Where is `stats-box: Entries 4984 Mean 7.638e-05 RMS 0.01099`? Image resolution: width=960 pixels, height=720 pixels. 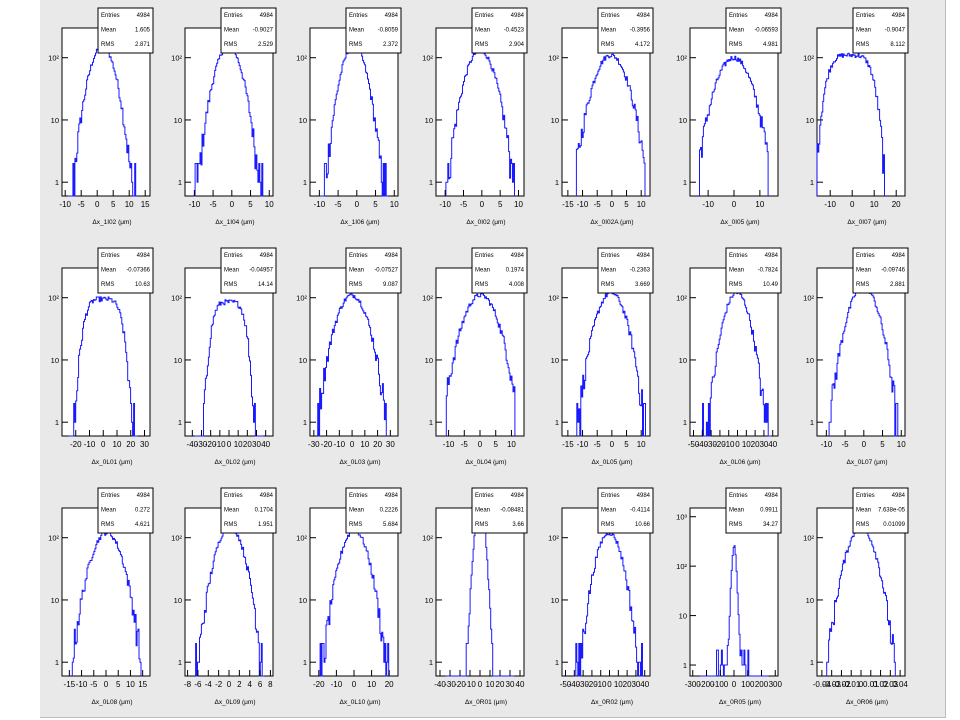 stats-box: Entries 4984 Mean 7.638e-05 RMS 0.01099 is located at coordinates (880, 510).